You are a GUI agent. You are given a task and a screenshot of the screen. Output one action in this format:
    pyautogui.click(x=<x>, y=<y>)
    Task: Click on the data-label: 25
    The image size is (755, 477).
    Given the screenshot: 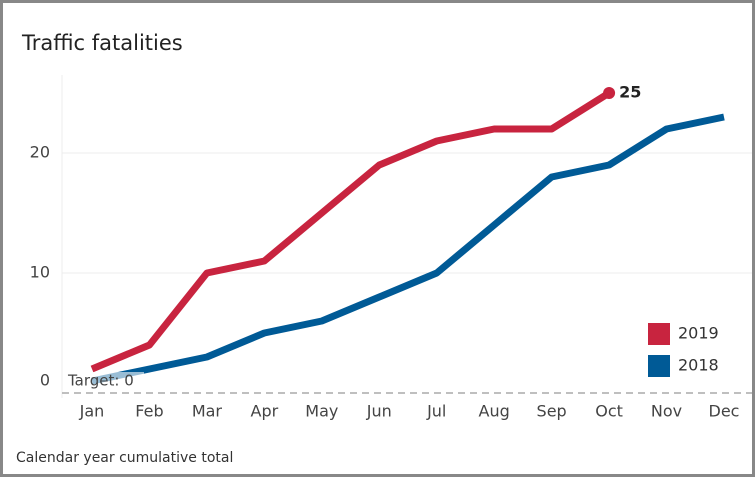 What is the action you would take?
    pyautogui.click(x=630, y=92)
    